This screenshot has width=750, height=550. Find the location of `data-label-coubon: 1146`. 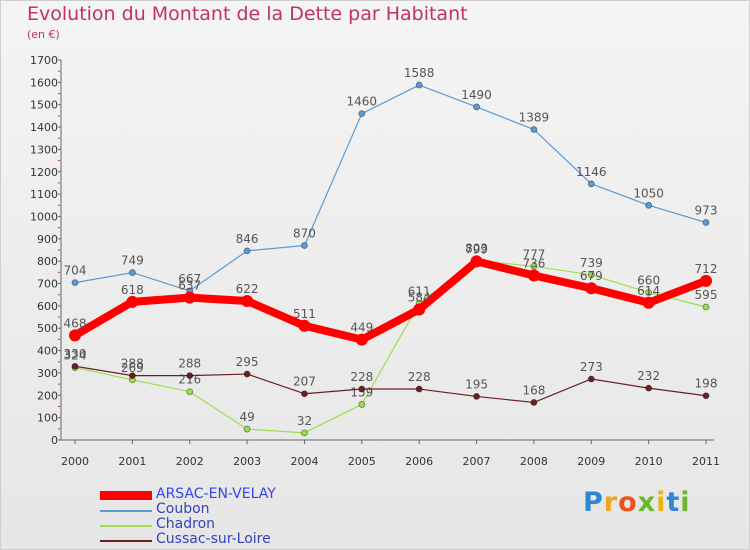

data-label-coubon: 1146 is located at coordinates (591, 172).